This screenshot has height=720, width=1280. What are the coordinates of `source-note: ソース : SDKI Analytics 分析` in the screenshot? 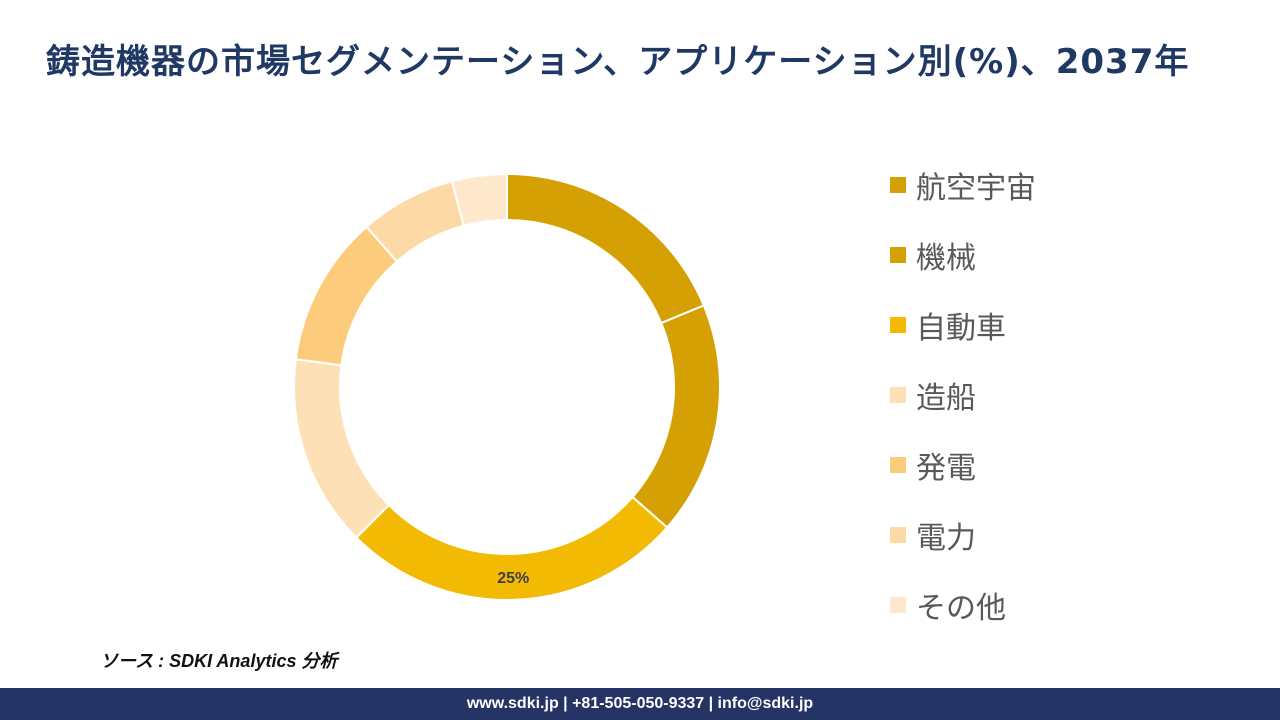 It's located at (219, 661).